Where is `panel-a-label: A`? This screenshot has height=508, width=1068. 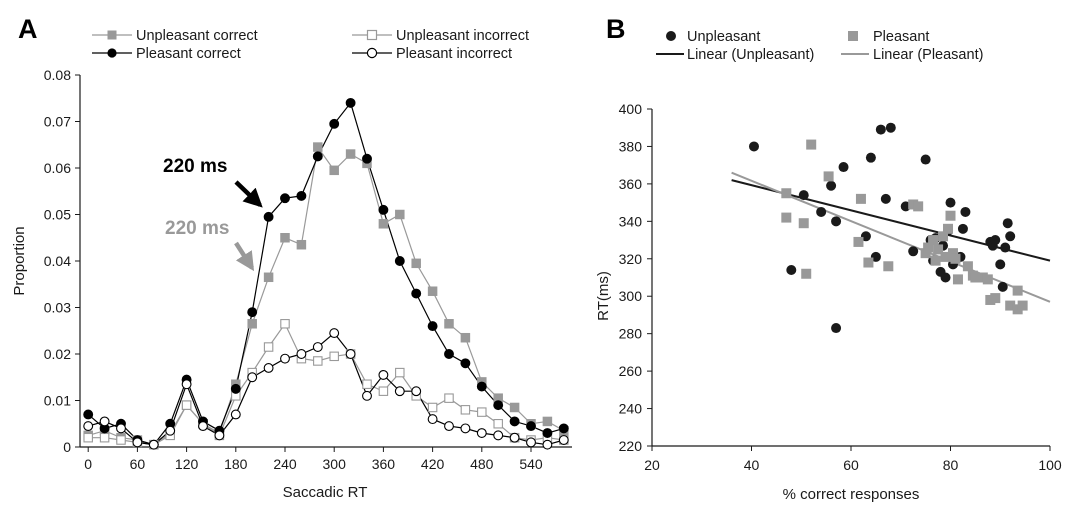 panel-a-label: A is located at coordinates (28, 29).